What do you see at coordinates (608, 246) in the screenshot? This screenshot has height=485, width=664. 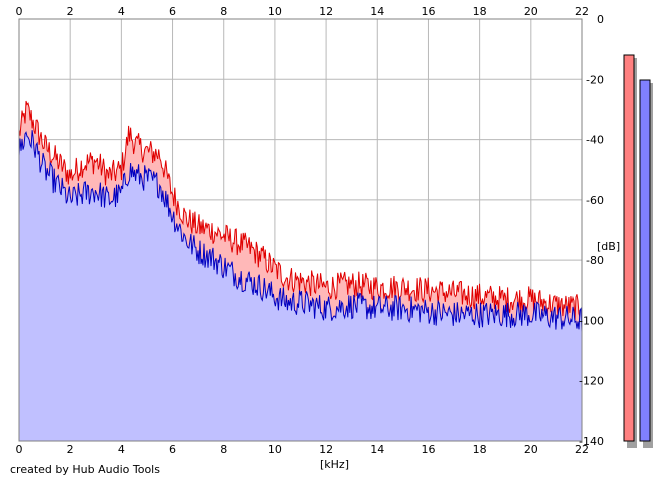 I see `y-axis-label: [dB]` at bounding box center [608, 246].